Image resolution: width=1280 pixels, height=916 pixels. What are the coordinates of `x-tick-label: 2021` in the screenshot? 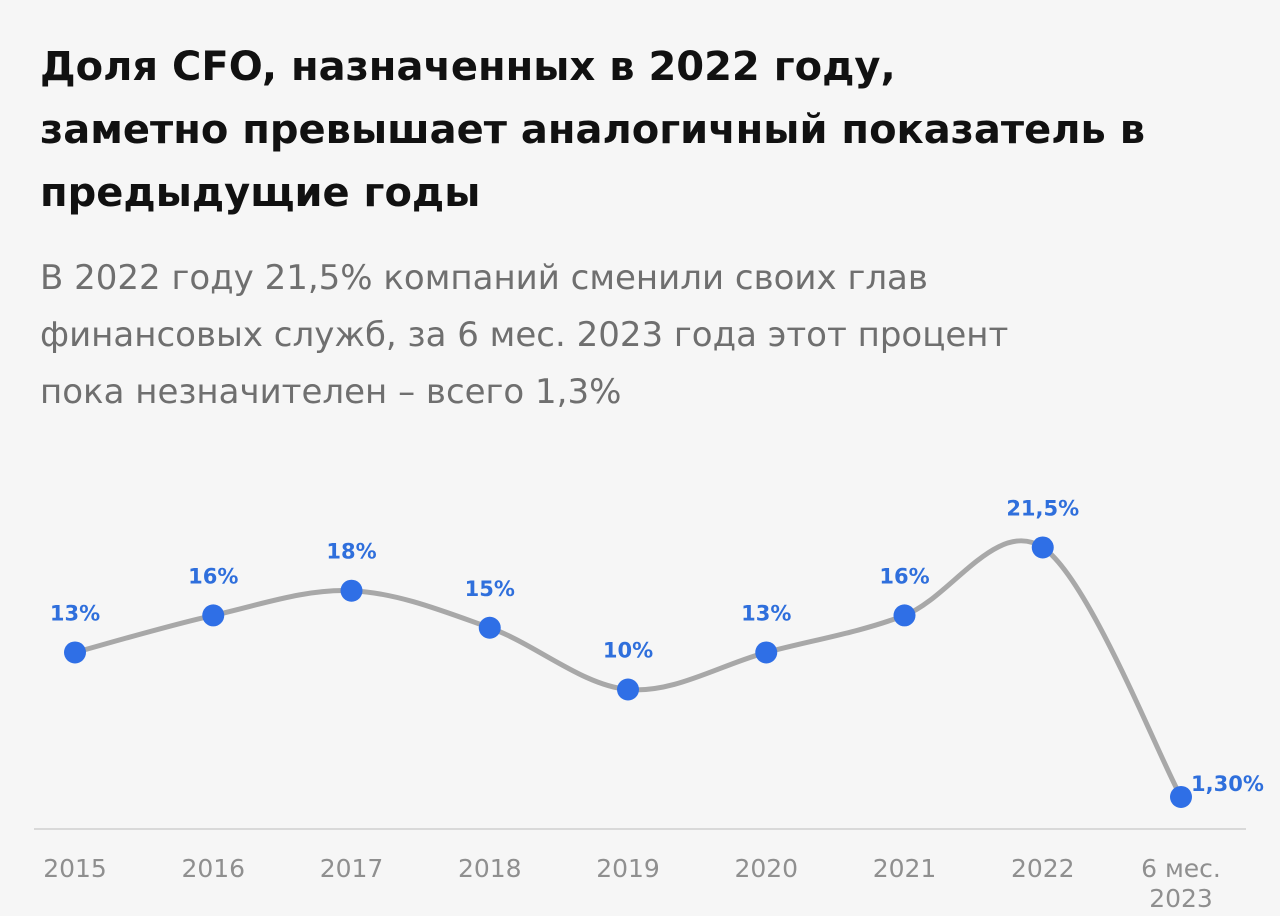 It's located at (905, 868).